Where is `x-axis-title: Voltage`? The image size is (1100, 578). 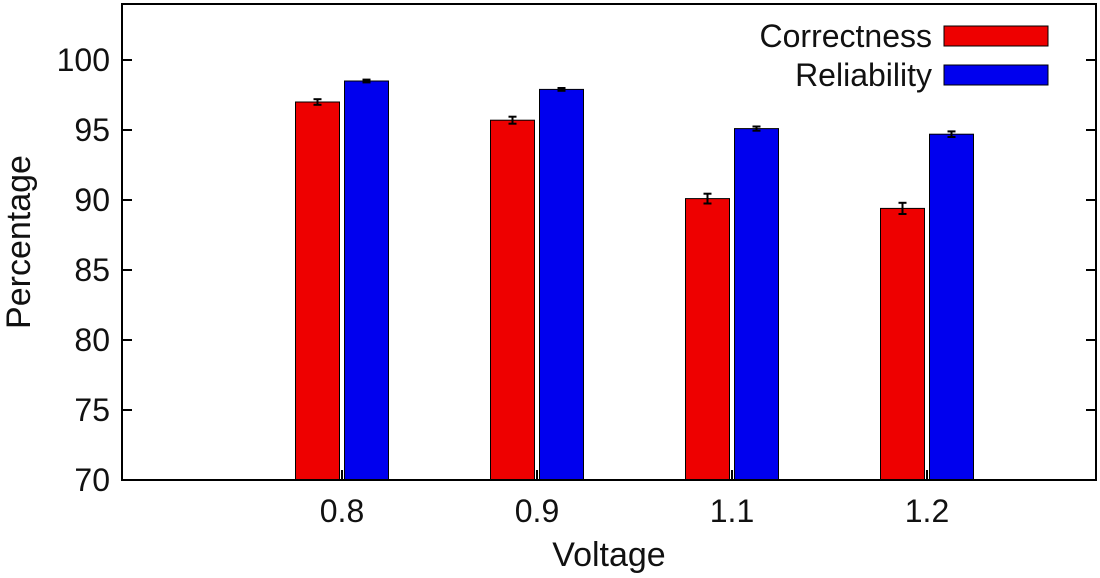
x-axis-title: Voltage is located at coordinates (608, 555).